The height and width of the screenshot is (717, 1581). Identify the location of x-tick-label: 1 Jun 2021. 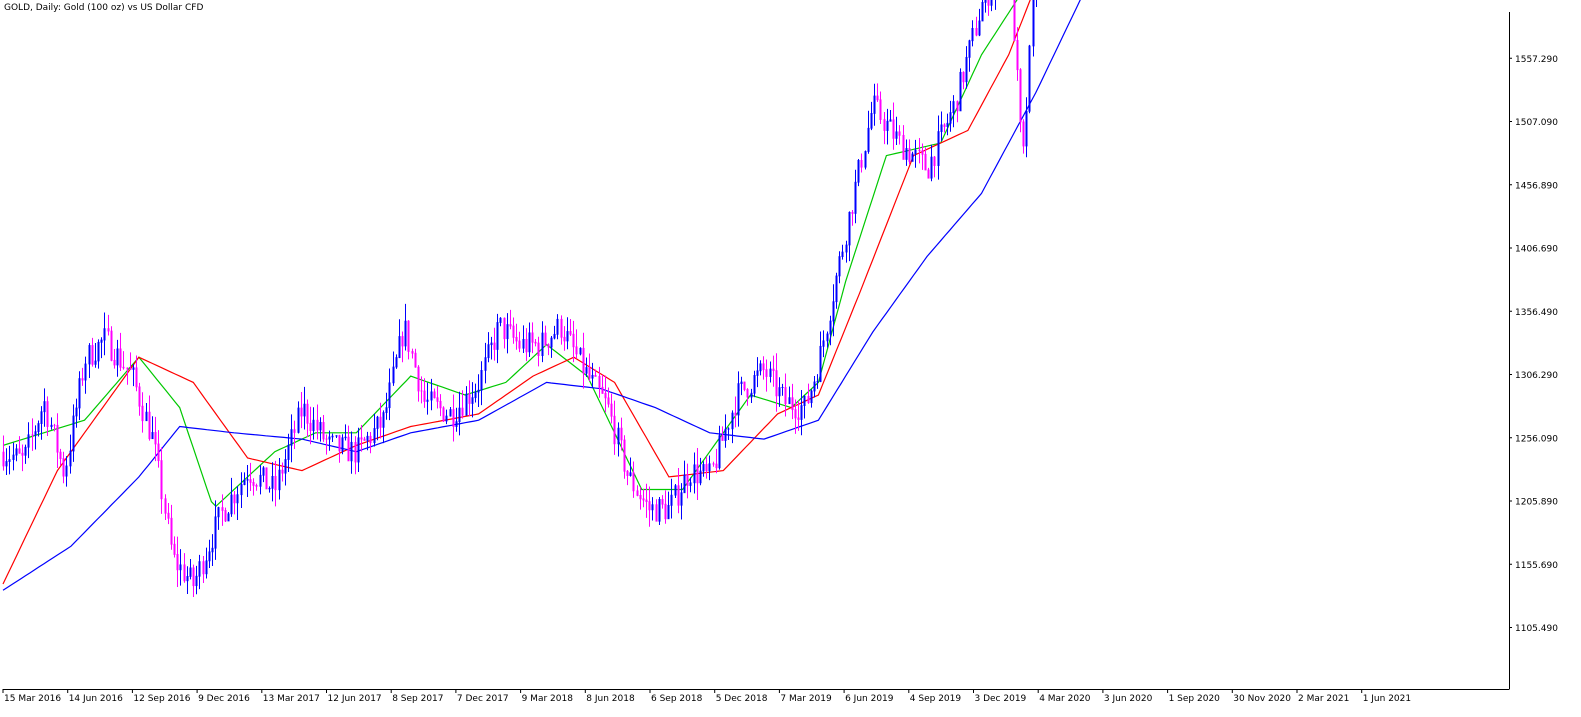
(1387, 699).